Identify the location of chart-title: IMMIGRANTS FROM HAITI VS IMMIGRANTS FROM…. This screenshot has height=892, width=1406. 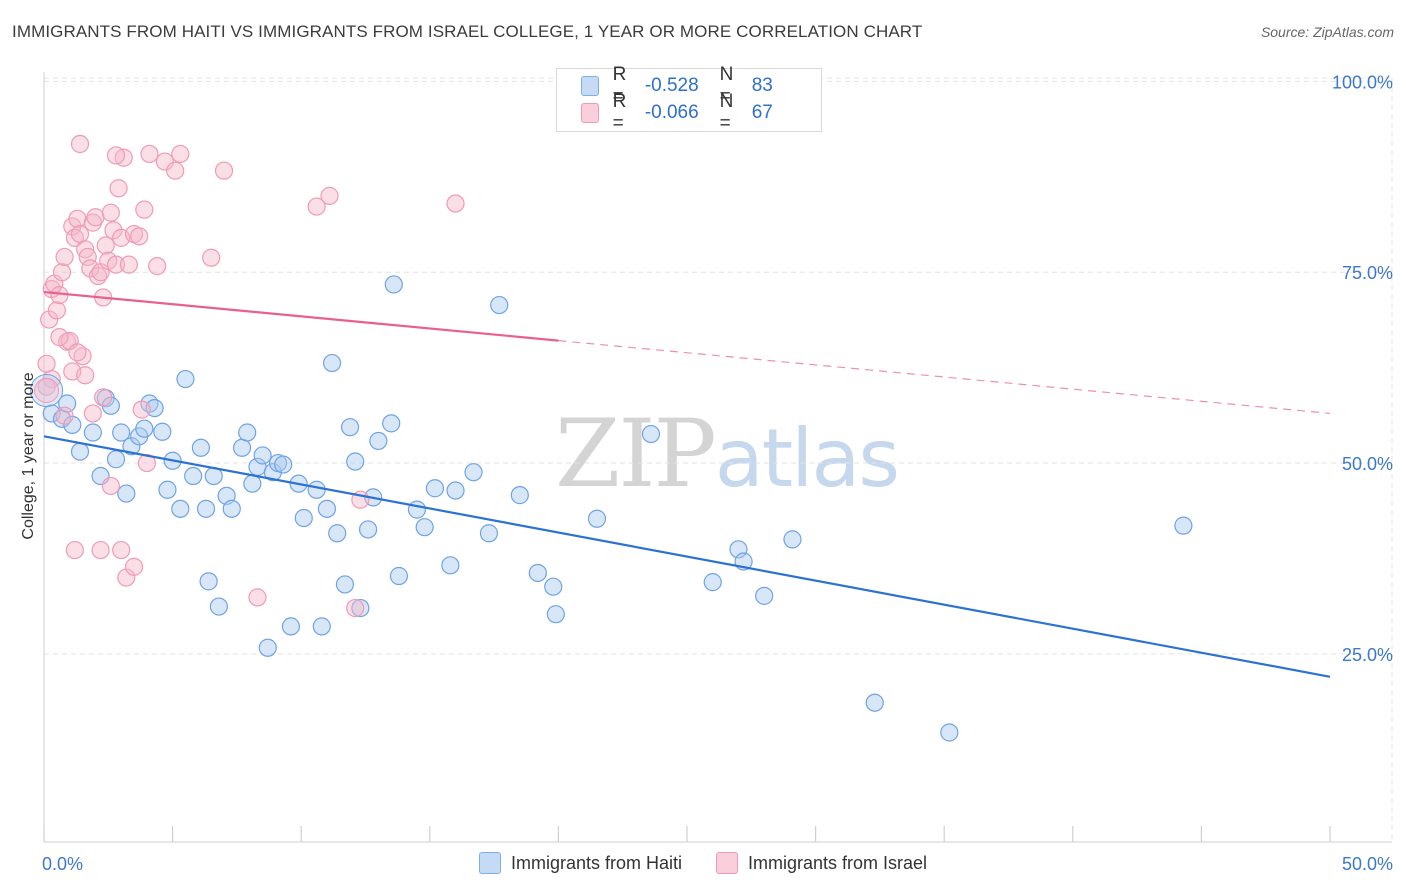
(467, 31).